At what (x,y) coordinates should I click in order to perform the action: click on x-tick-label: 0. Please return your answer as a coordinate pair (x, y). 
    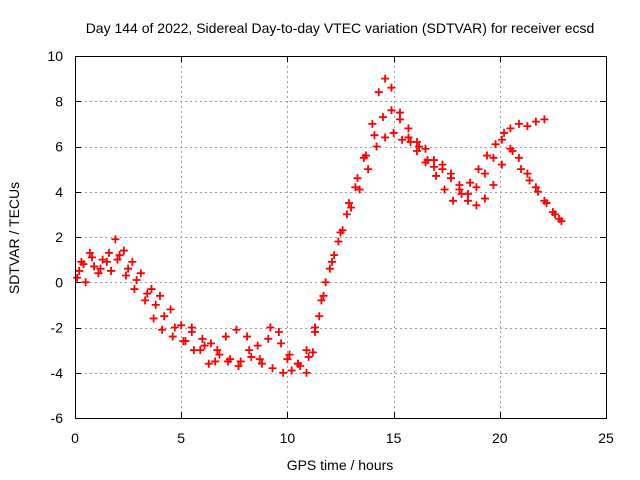
    Looking at the image, I should click on (75, 438).